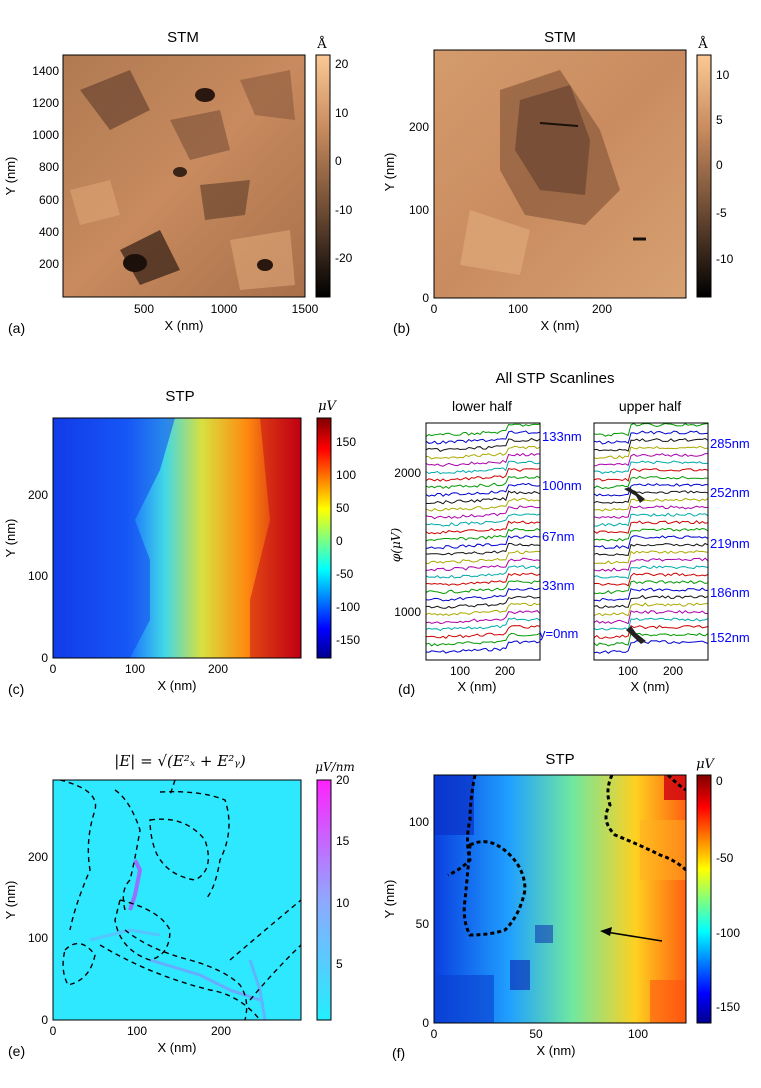 This screenshot has width=761, height=1088. I want to click on panel-c-xlabel: X (nm), so click(177, 685).